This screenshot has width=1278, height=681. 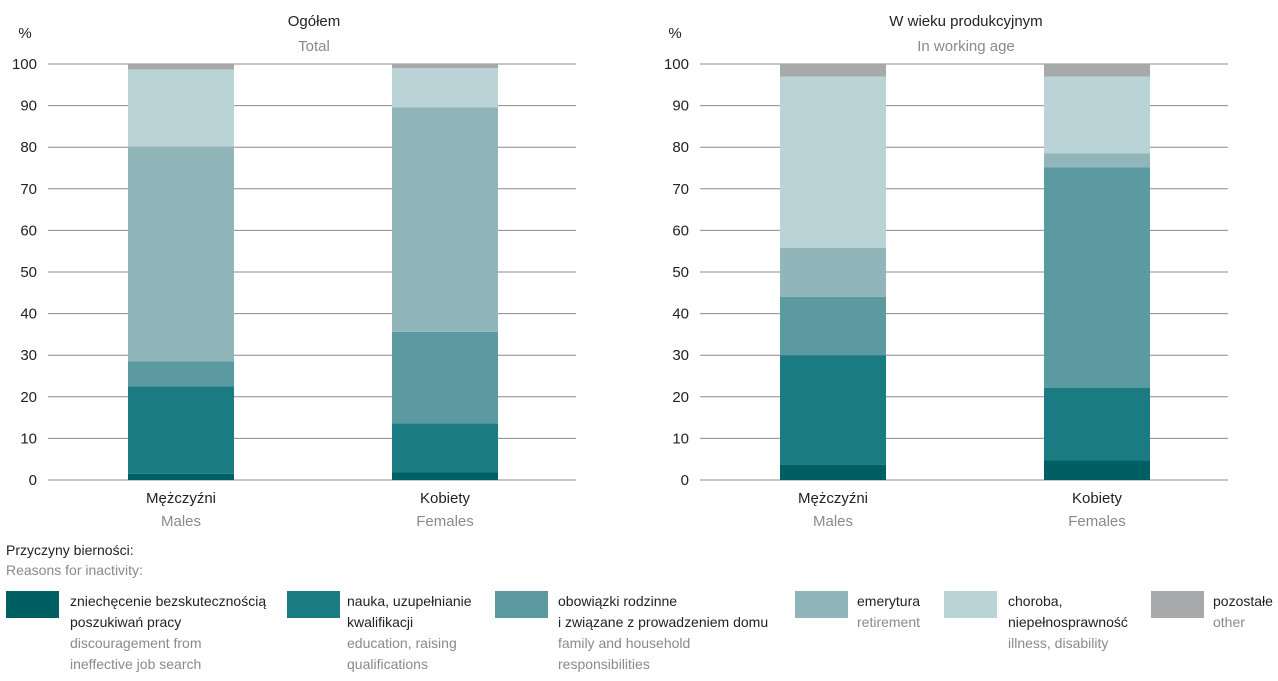 What do you see at coordinates (970, 604) in the screenshot?
I see `legend-swatch-illness` at bounding box center [970, 604].